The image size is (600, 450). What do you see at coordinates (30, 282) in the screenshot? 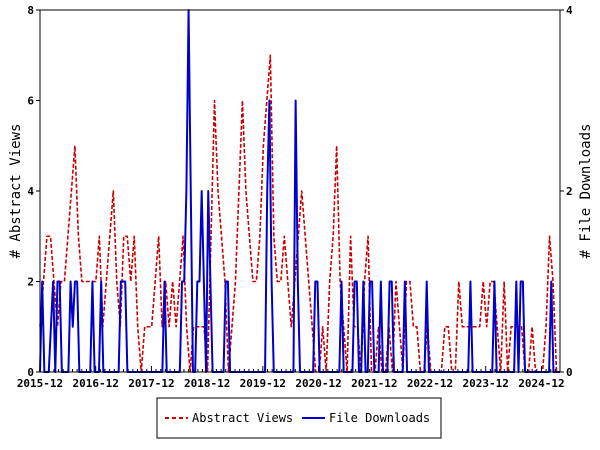
I see `left-axis-tick-label: 2` at bounding box center [30, 282].